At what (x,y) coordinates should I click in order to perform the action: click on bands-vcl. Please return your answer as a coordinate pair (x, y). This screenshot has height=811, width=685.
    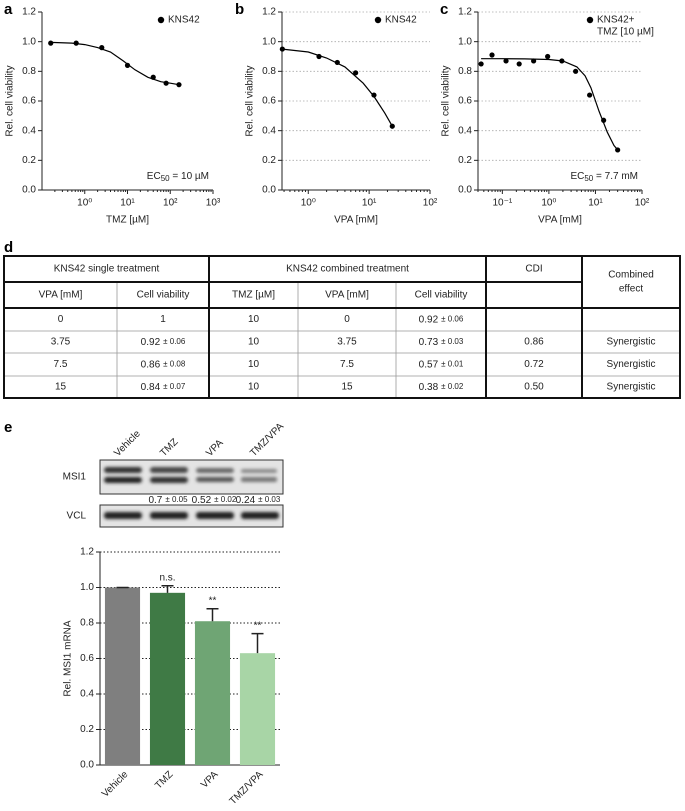
    Looking at the image, I should click on (191, 515).